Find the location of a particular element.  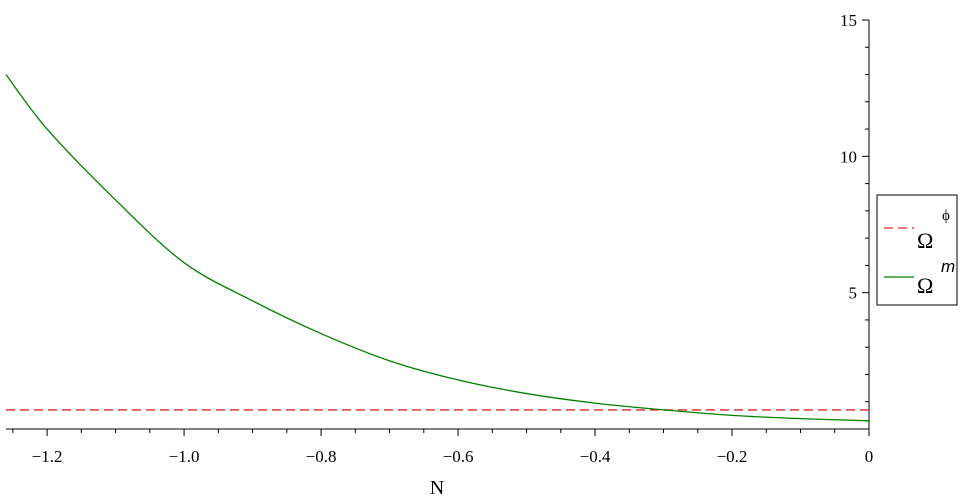

legend-box is located at coordinates (917, 250).